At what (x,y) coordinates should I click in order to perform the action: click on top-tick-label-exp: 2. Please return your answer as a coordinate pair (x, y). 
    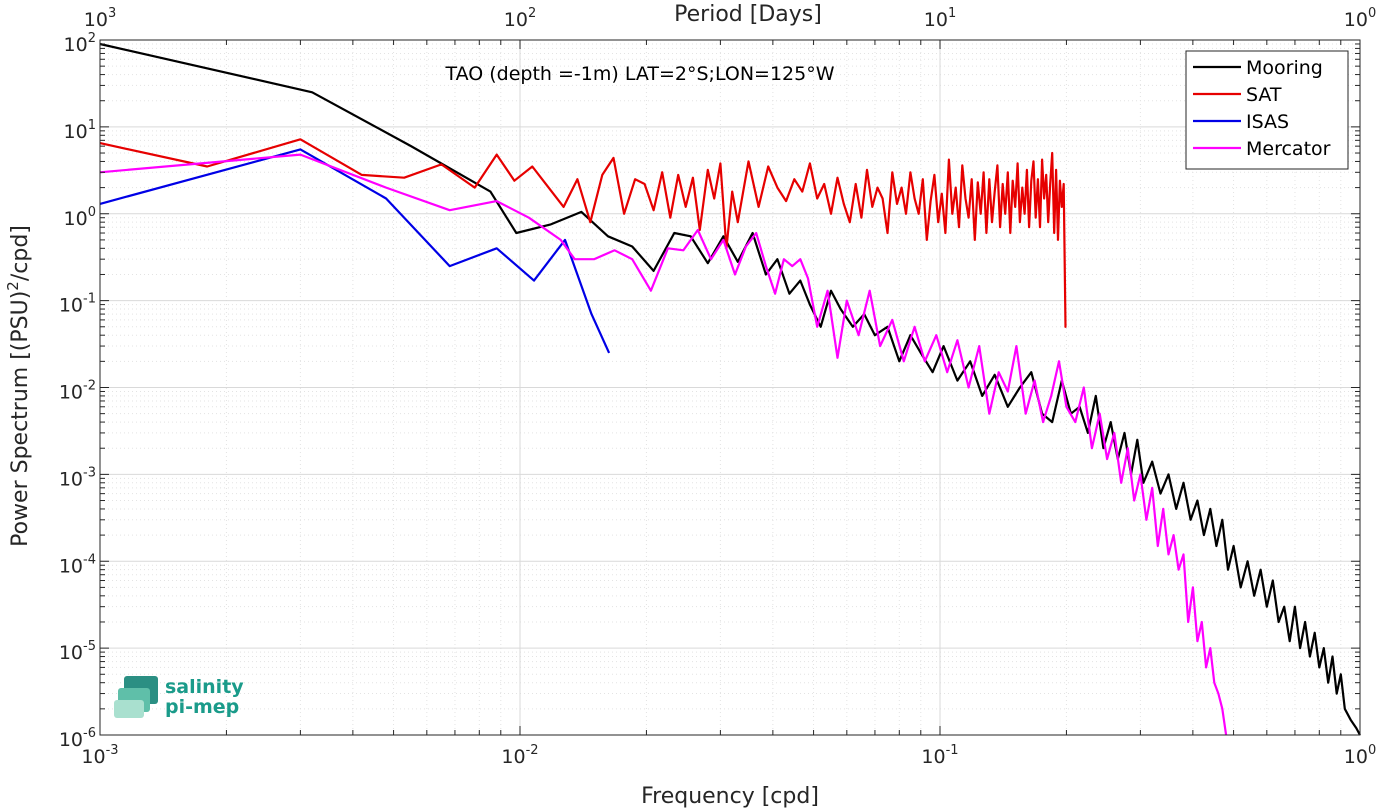
    Looking at the image, I should click on (532, 13).